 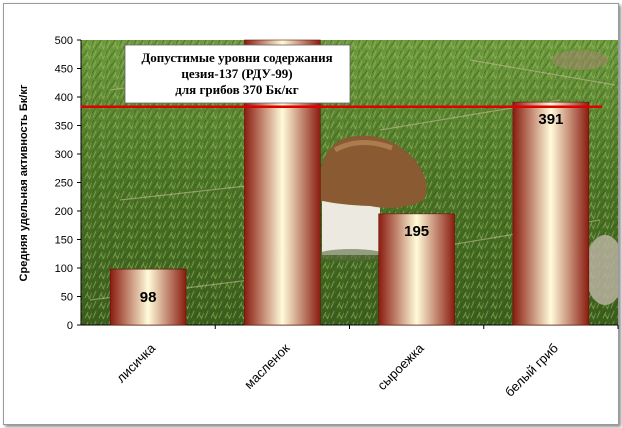 What do you see at coordinates (64, 241) in the screenshot?
I see `y-tick-label: 150` at bounding box center [64, 241].